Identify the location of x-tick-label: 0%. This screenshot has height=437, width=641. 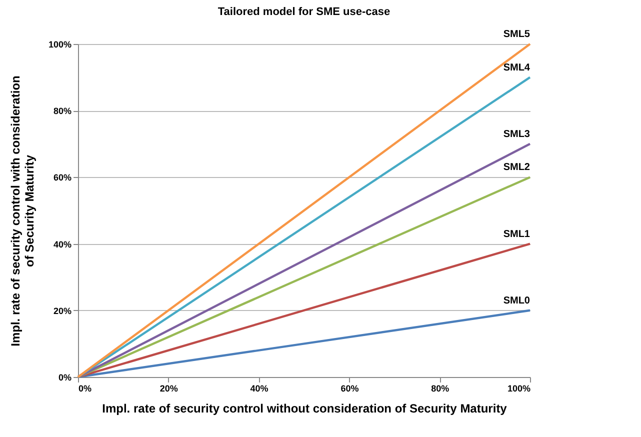
(85, 389).